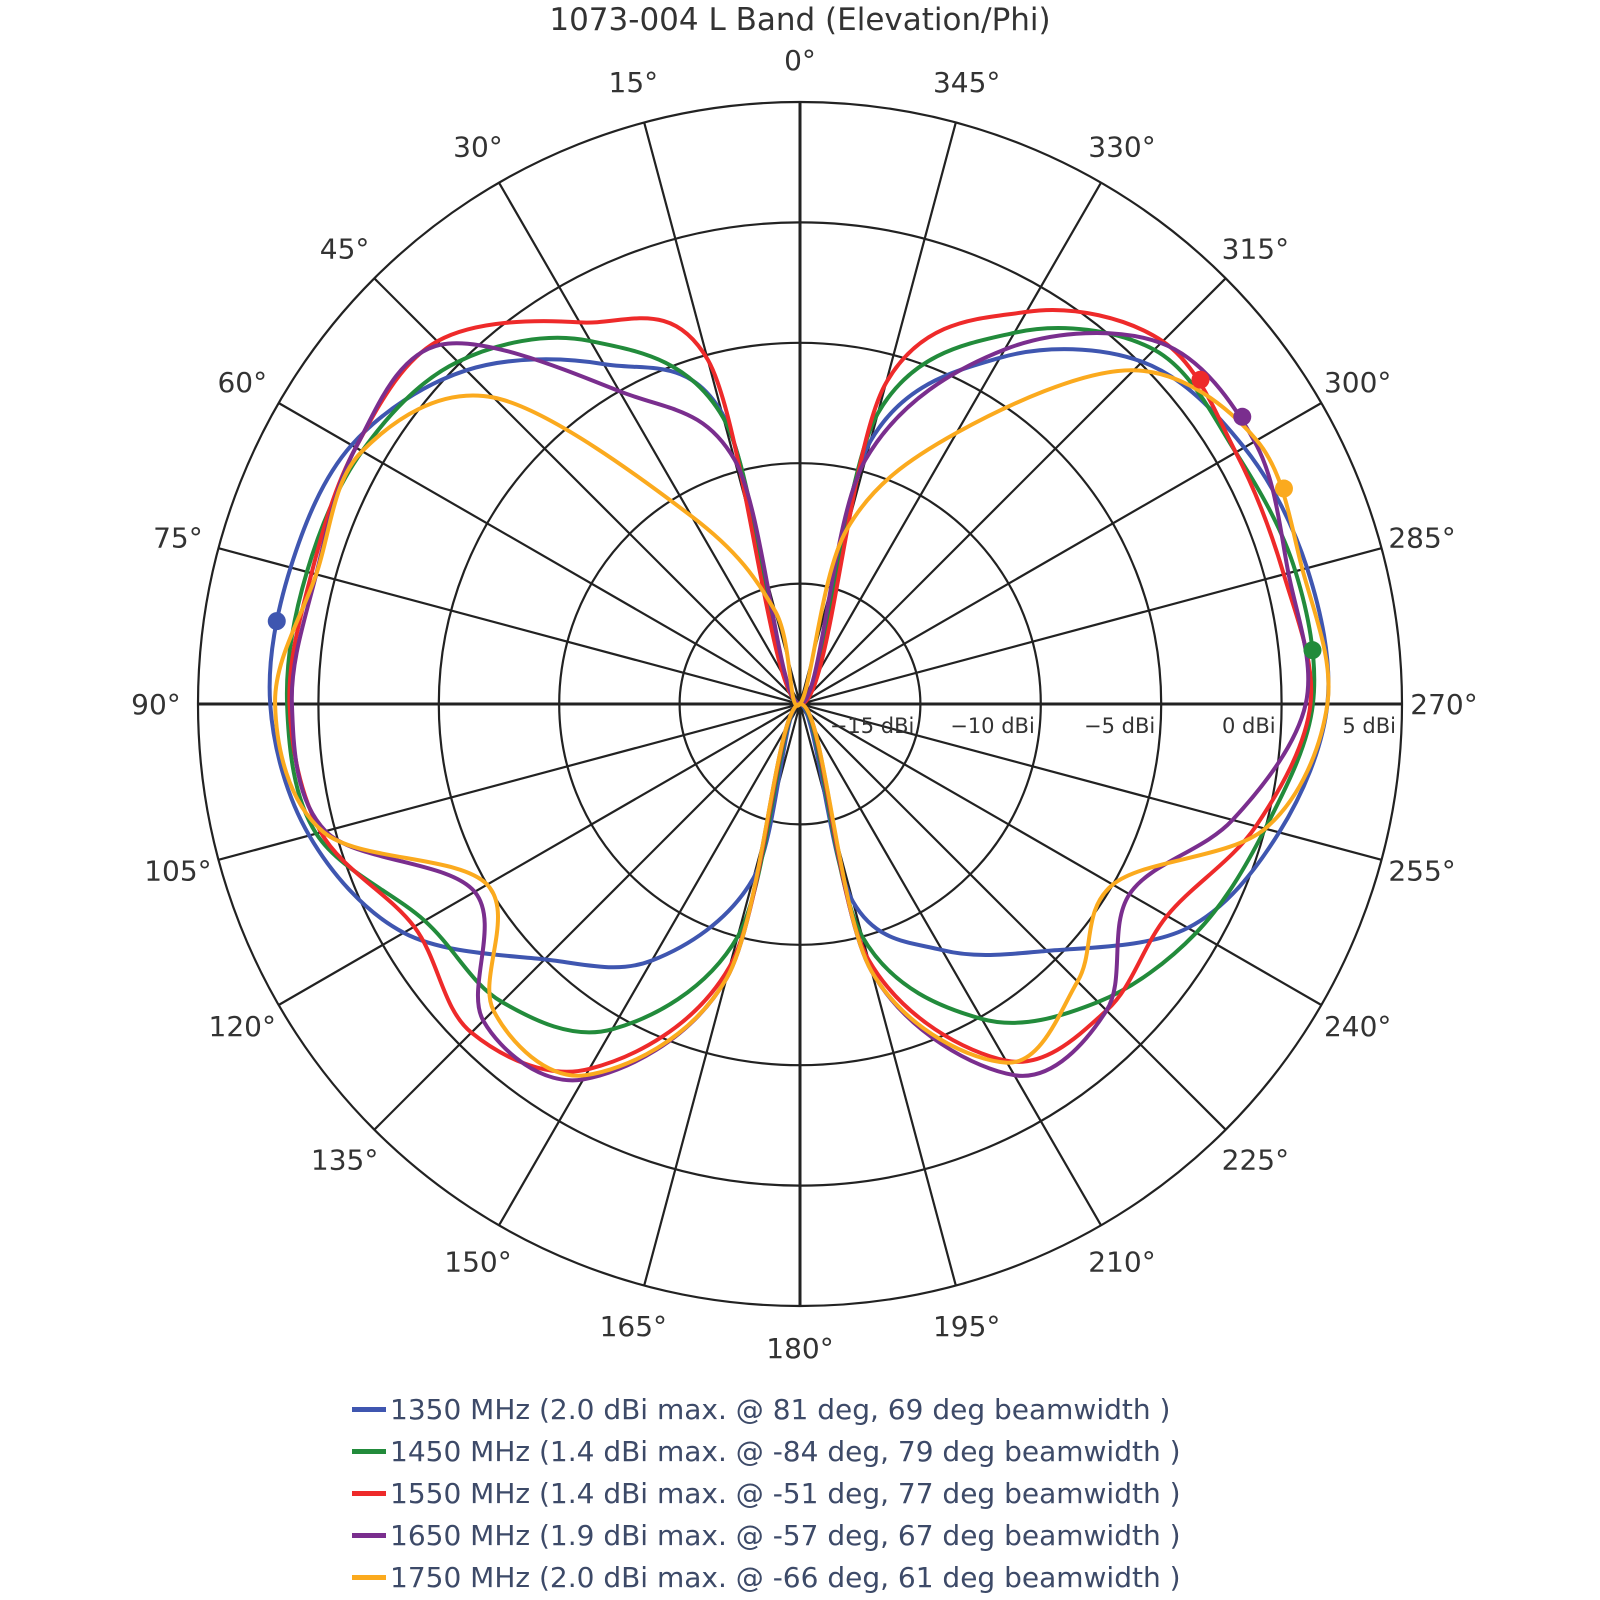  I want to click on angle-tick-label: 345°, so click(966, 82).